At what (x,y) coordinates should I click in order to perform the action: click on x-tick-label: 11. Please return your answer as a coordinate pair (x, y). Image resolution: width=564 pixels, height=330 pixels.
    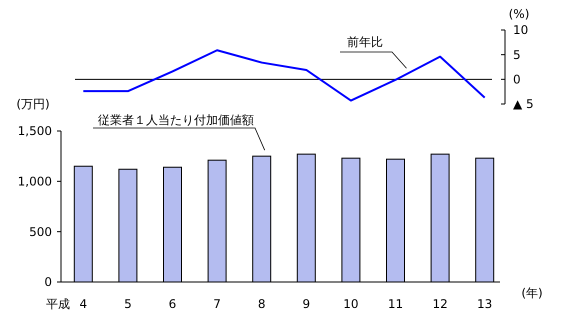
    Looking at the image, I should click on (396, 304).